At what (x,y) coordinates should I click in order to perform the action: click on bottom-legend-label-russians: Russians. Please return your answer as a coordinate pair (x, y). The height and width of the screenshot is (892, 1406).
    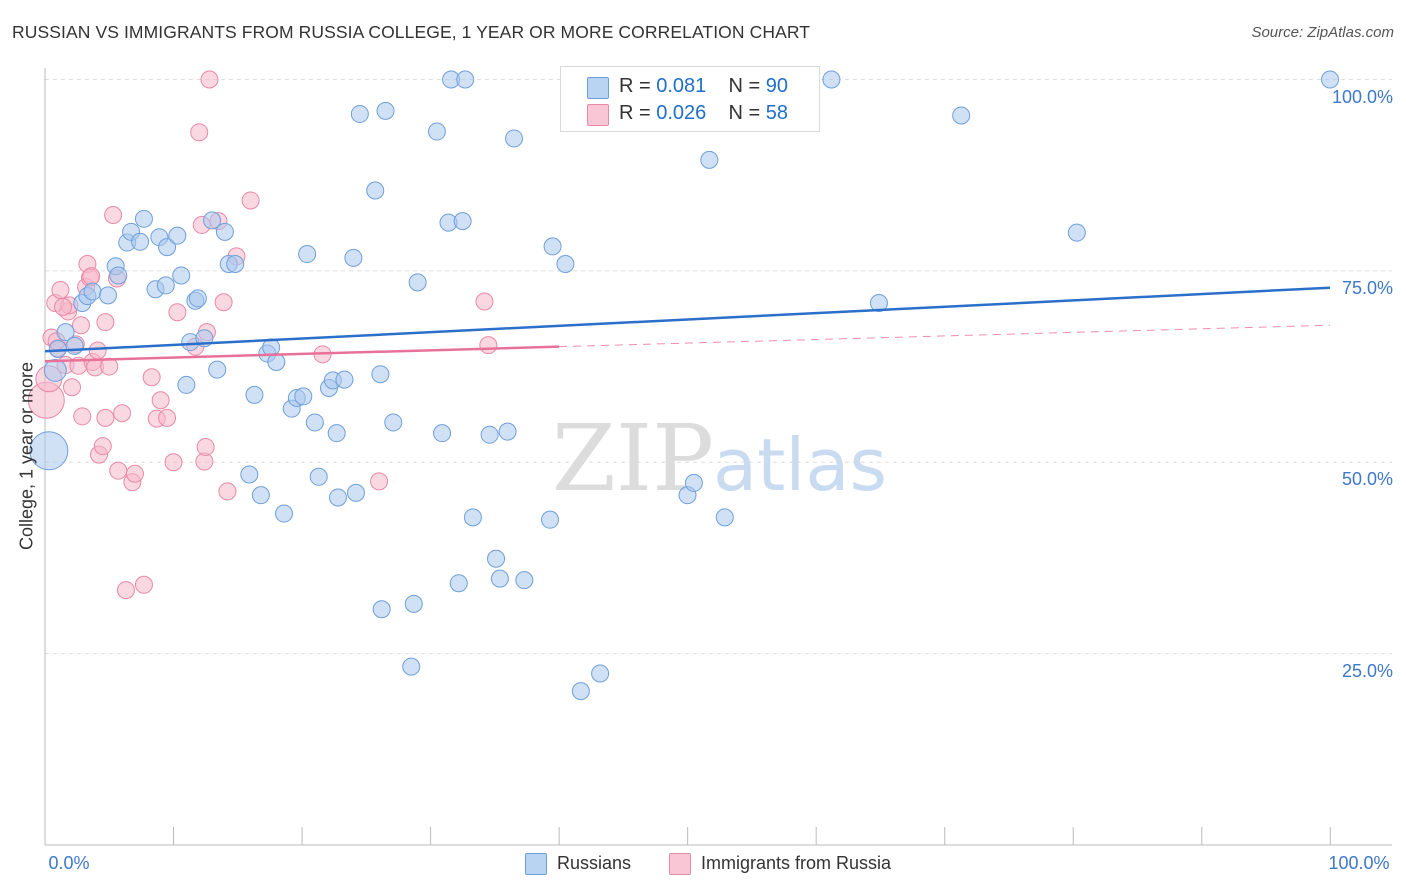
    Looking at the image, I should click on (594, 863).